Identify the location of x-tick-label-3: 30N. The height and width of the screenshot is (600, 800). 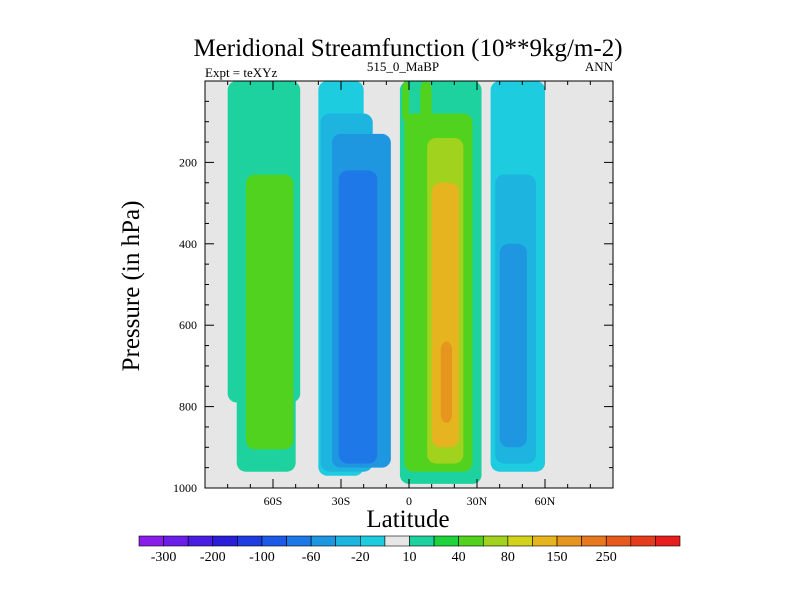
(477, 501).